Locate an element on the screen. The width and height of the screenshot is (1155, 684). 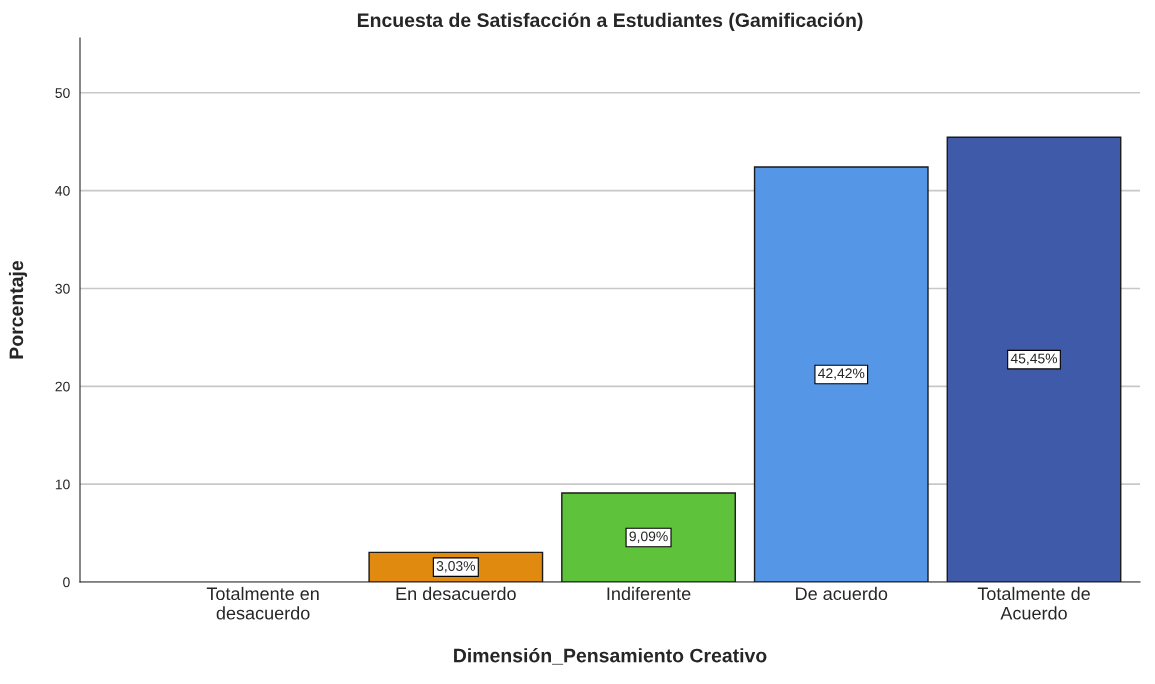
y-tick-label: 10 is located at coordinates (62, 484).